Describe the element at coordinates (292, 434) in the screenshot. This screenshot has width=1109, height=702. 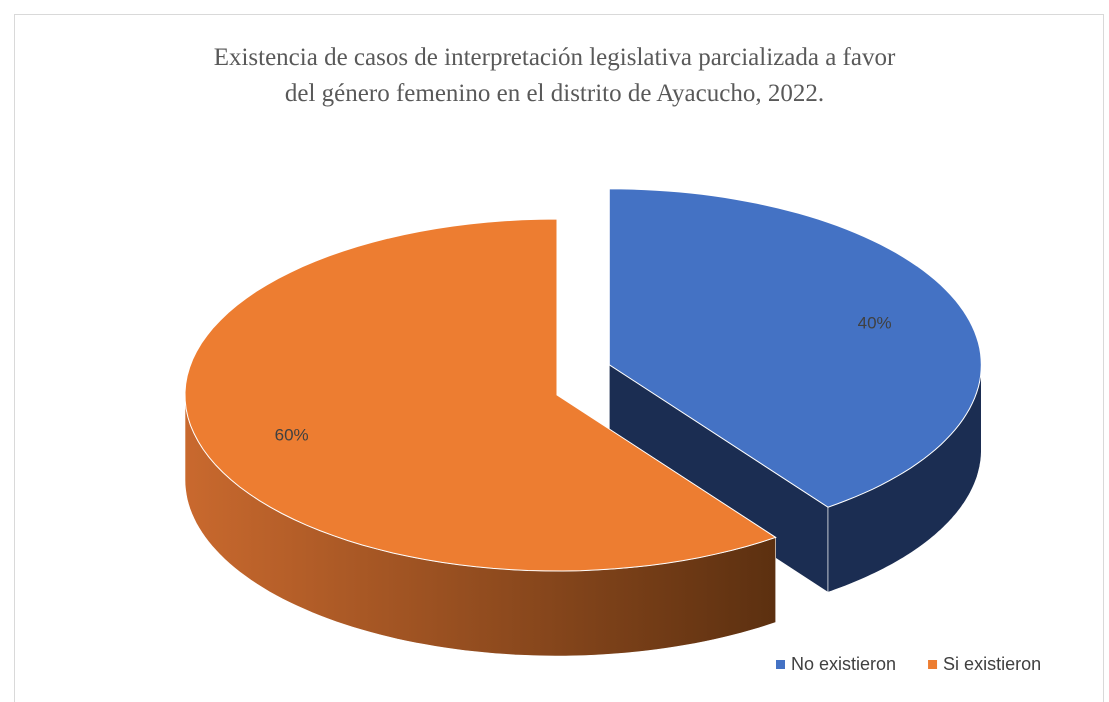
I see `data-label: 60%` at that location.